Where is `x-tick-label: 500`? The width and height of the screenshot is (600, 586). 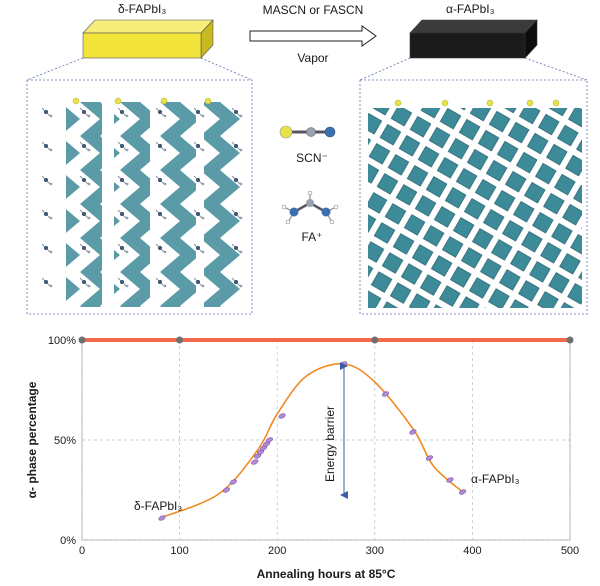 x-tick-label: 500 is located at coordinates (570, 551).